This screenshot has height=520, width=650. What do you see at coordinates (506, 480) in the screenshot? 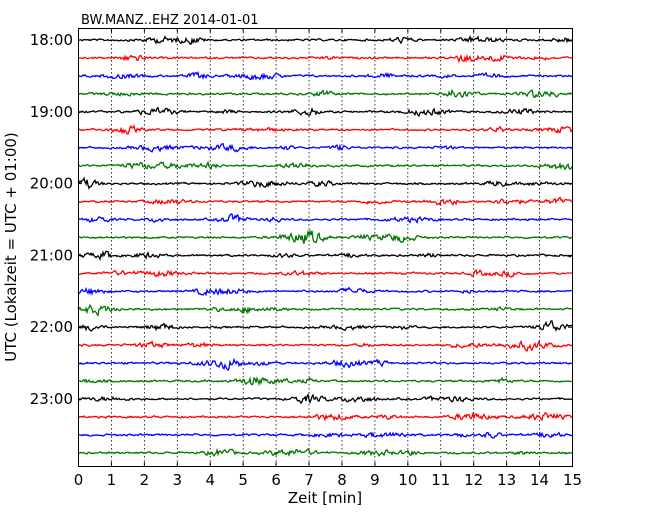
I see `x-tick-label: 13` at bounding box center [506, 480].